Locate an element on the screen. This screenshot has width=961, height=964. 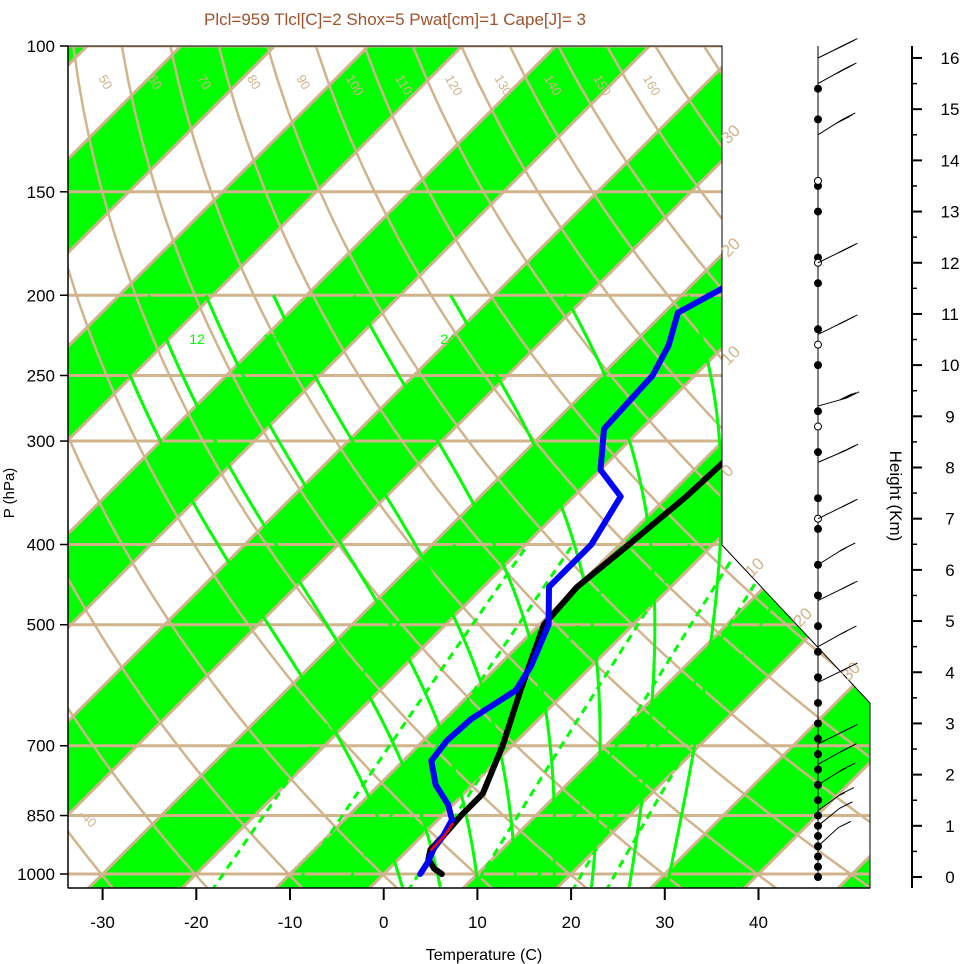
height-tick-label: 5 is located at coordinates (949, 621).